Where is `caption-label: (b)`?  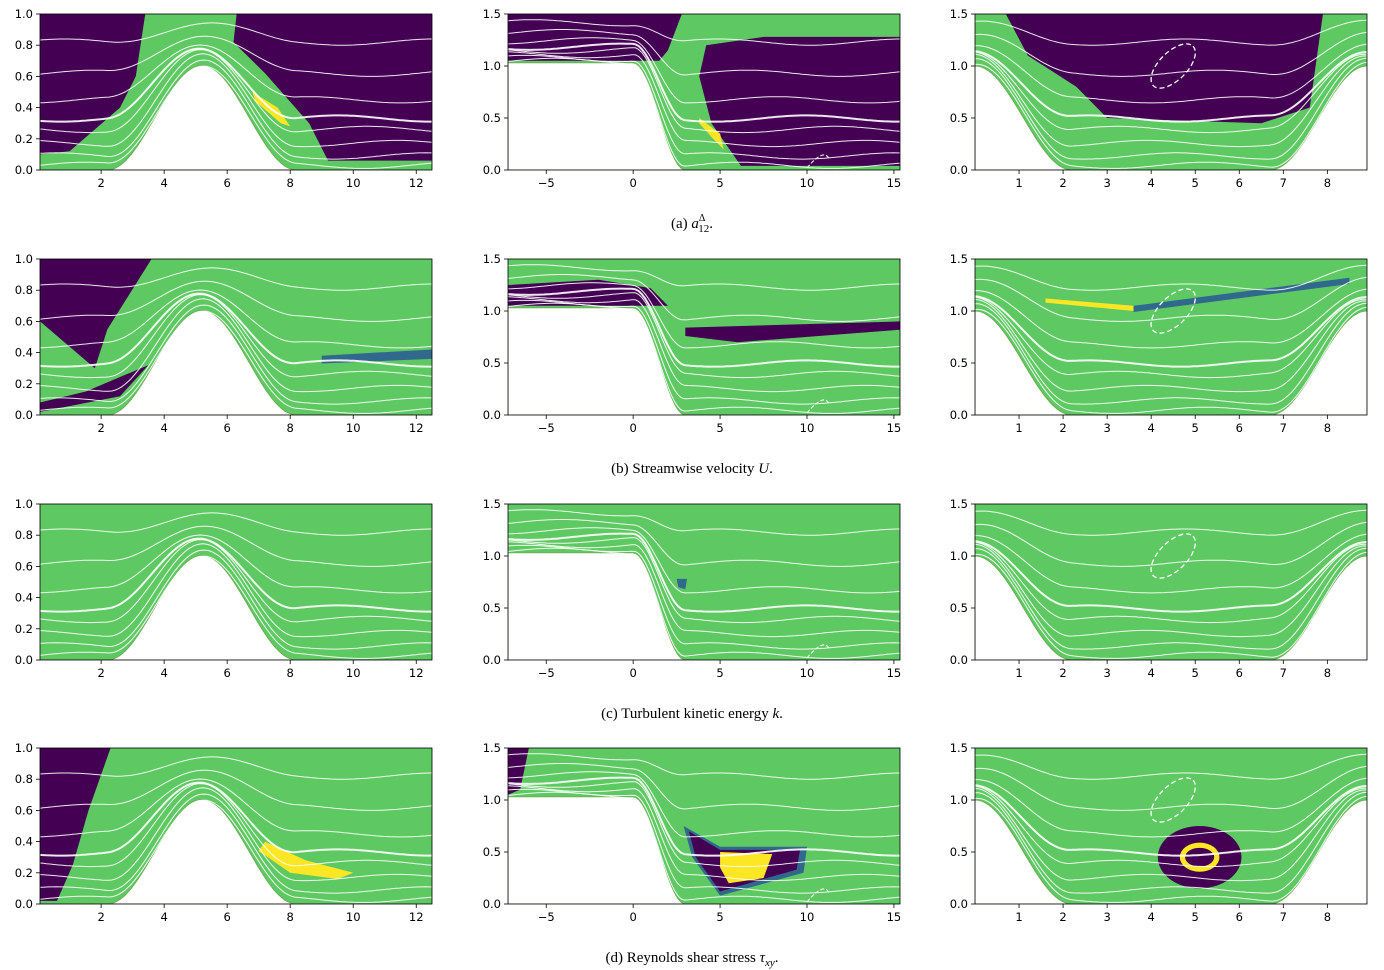 caption-label: (b) is located at coordinates (620, 469).